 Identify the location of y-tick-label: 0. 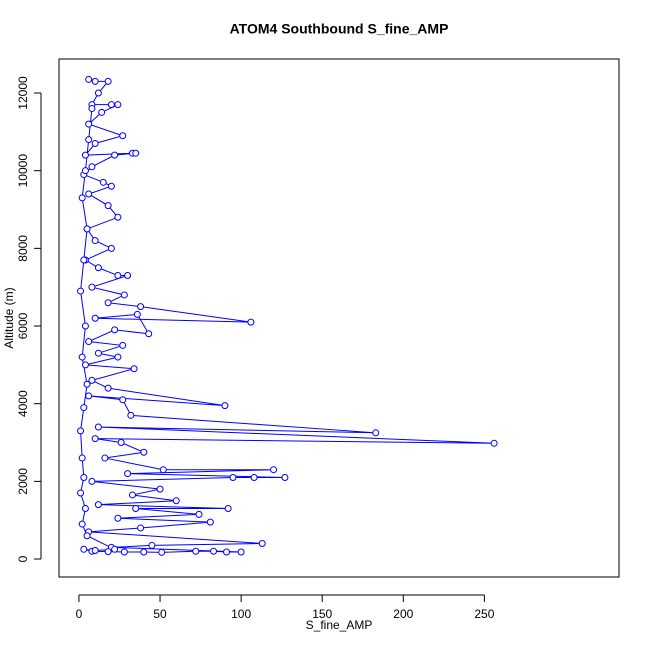
(23, 558).